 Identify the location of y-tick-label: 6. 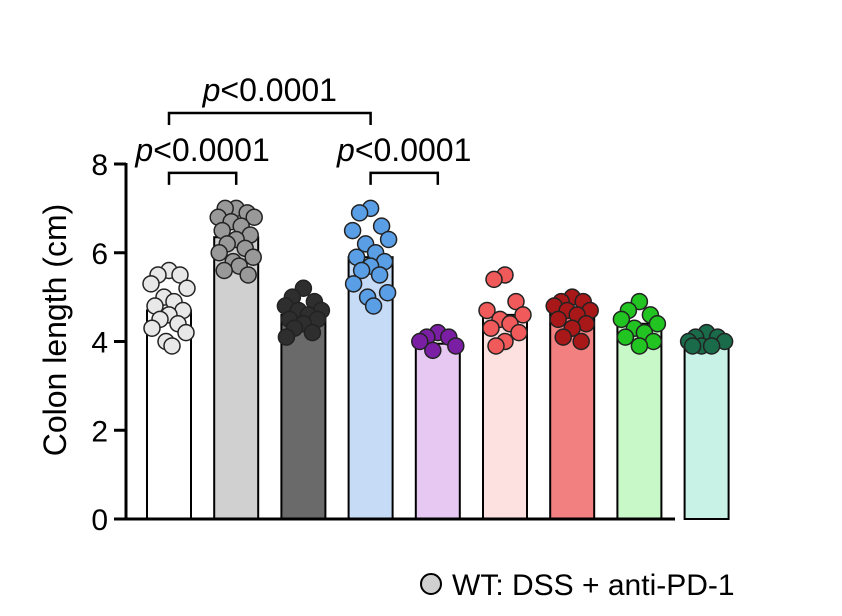
(99, 254).